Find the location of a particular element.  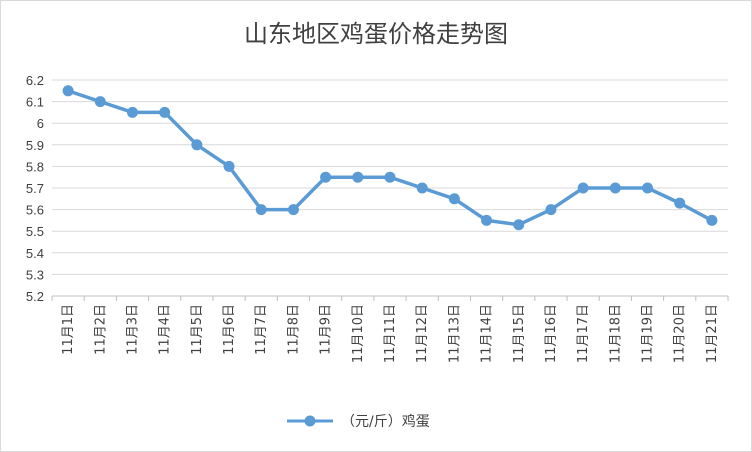

y-tick-label: 5.3 is located at coordinates (35, 274).